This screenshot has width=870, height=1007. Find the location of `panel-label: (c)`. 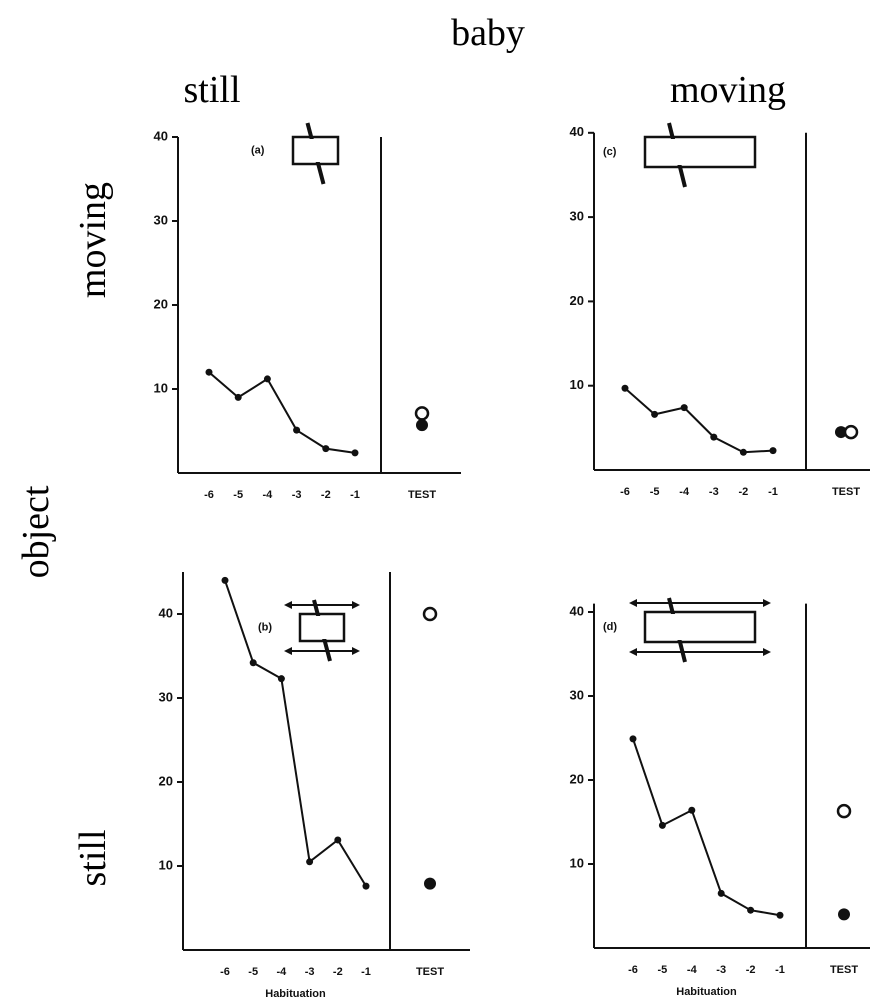

panel-label: (c) is located at coordinates (610, 152).